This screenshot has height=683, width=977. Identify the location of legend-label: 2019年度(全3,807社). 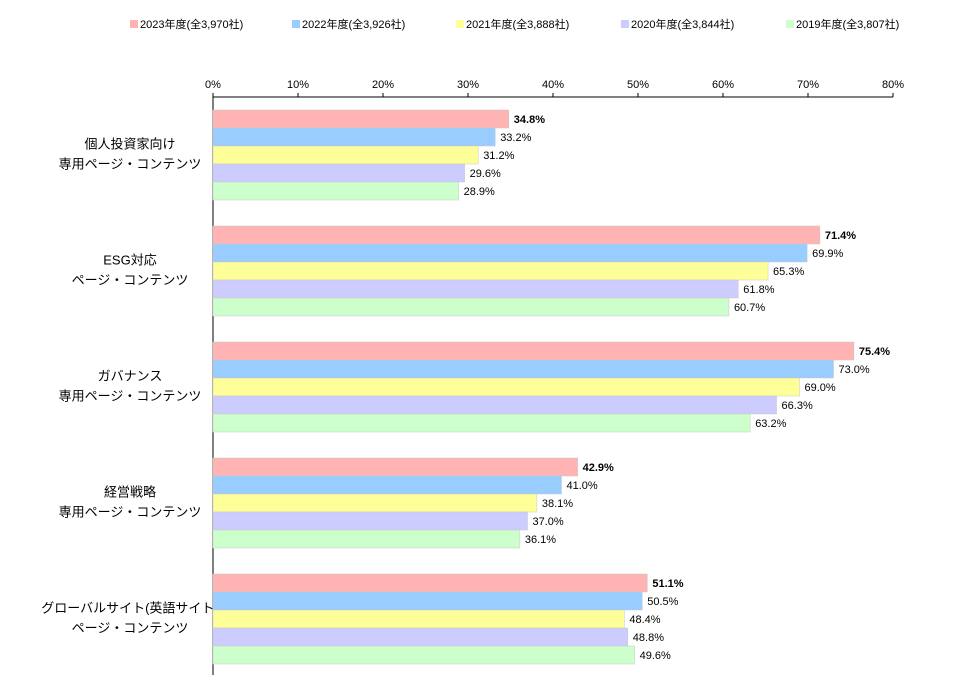
(847, 24).